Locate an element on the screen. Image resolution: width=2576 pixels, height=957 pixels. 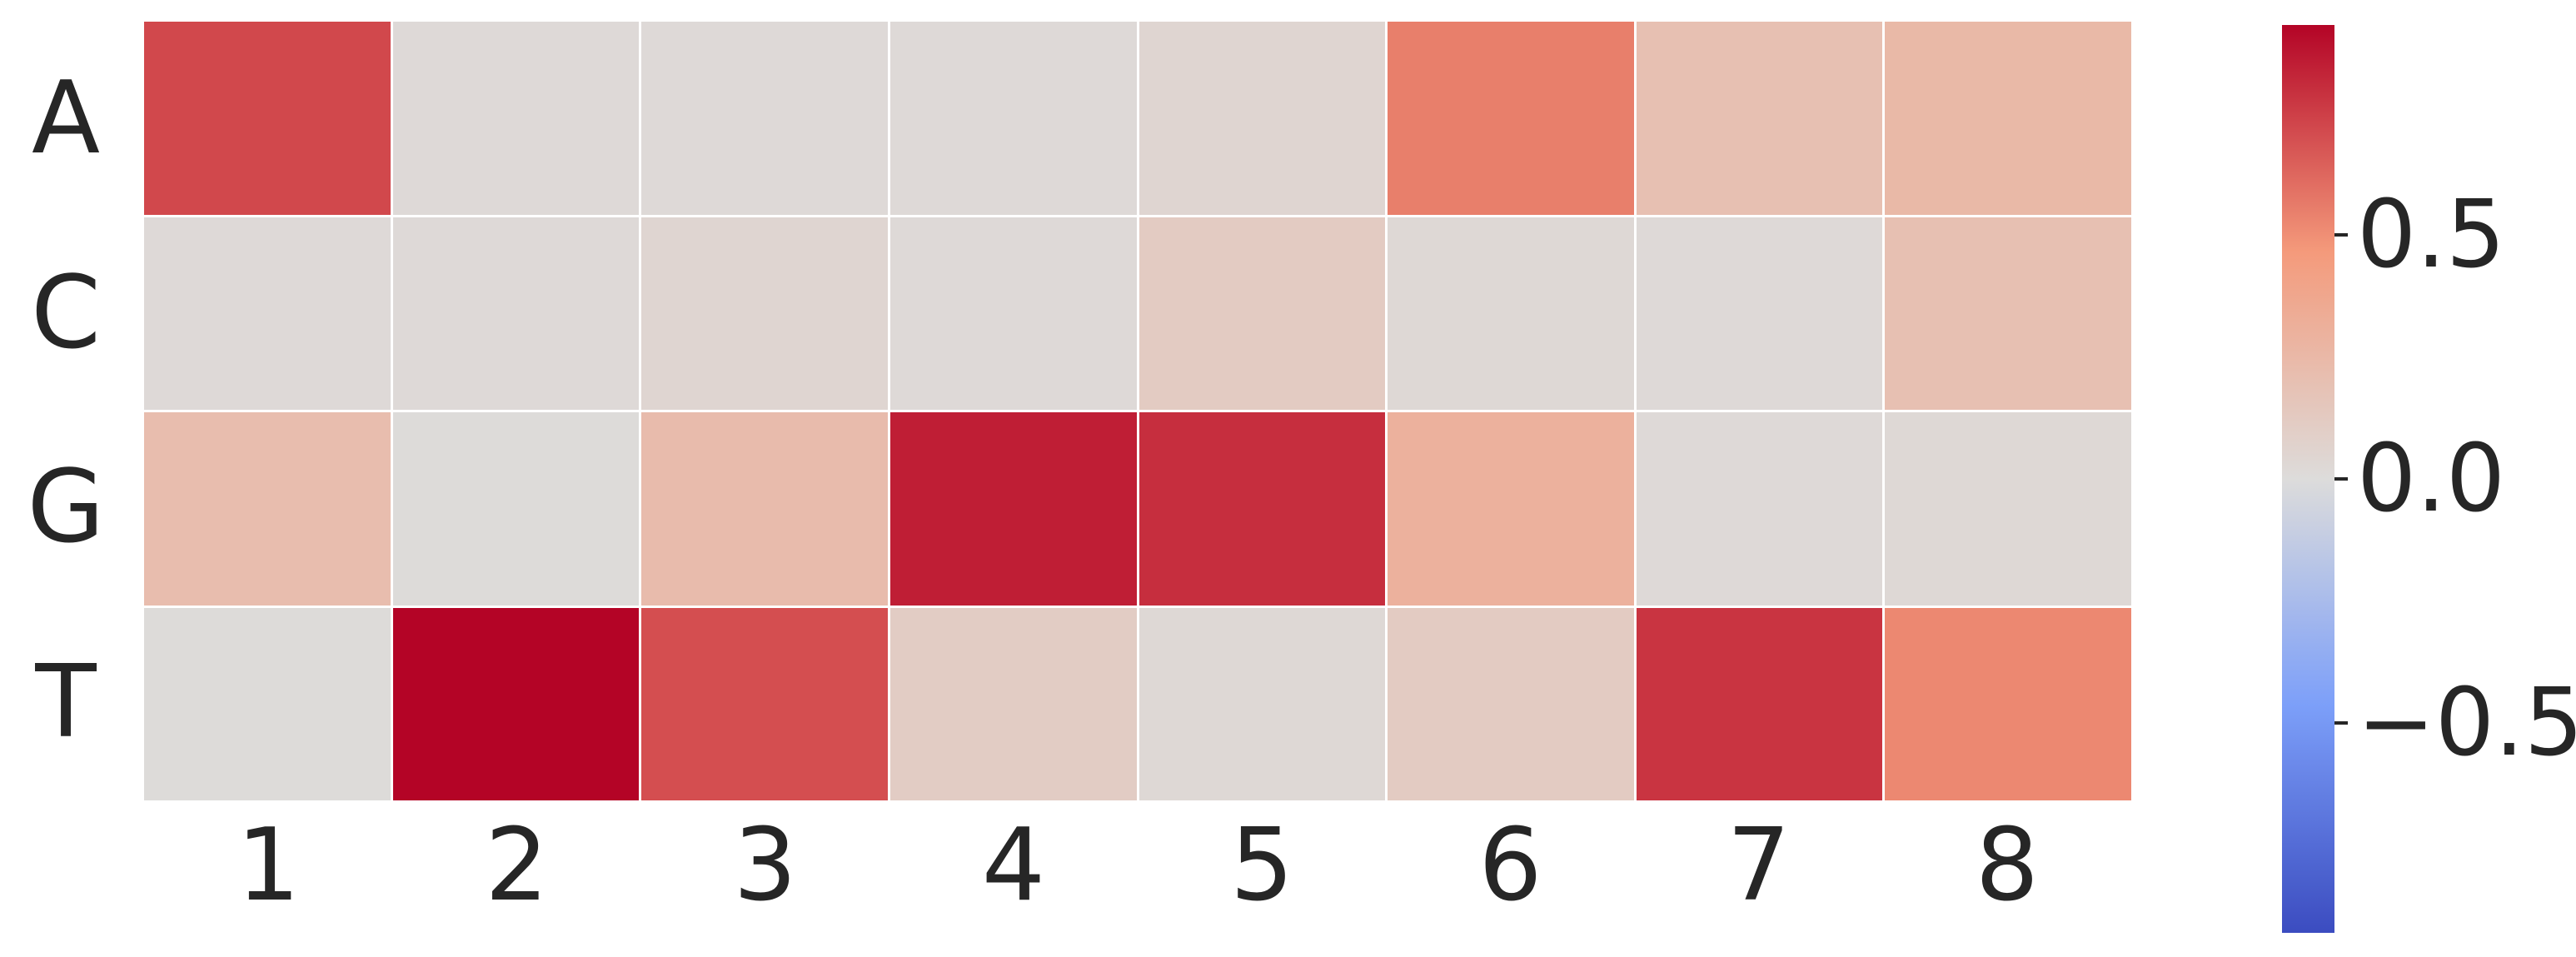
x-tick-label: 1 is located at coordinates (268, 866).